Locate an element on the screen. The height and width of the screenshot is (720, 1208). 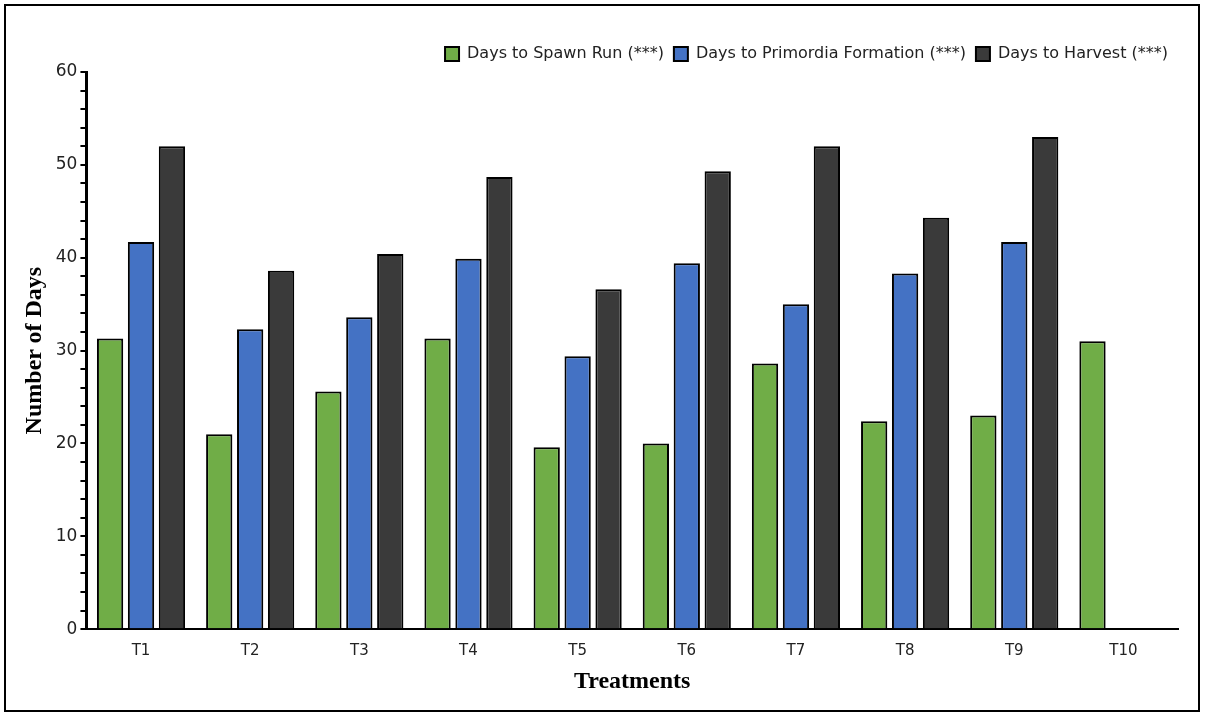
x-tick-label: T7 is located at coordinates (795, 650).